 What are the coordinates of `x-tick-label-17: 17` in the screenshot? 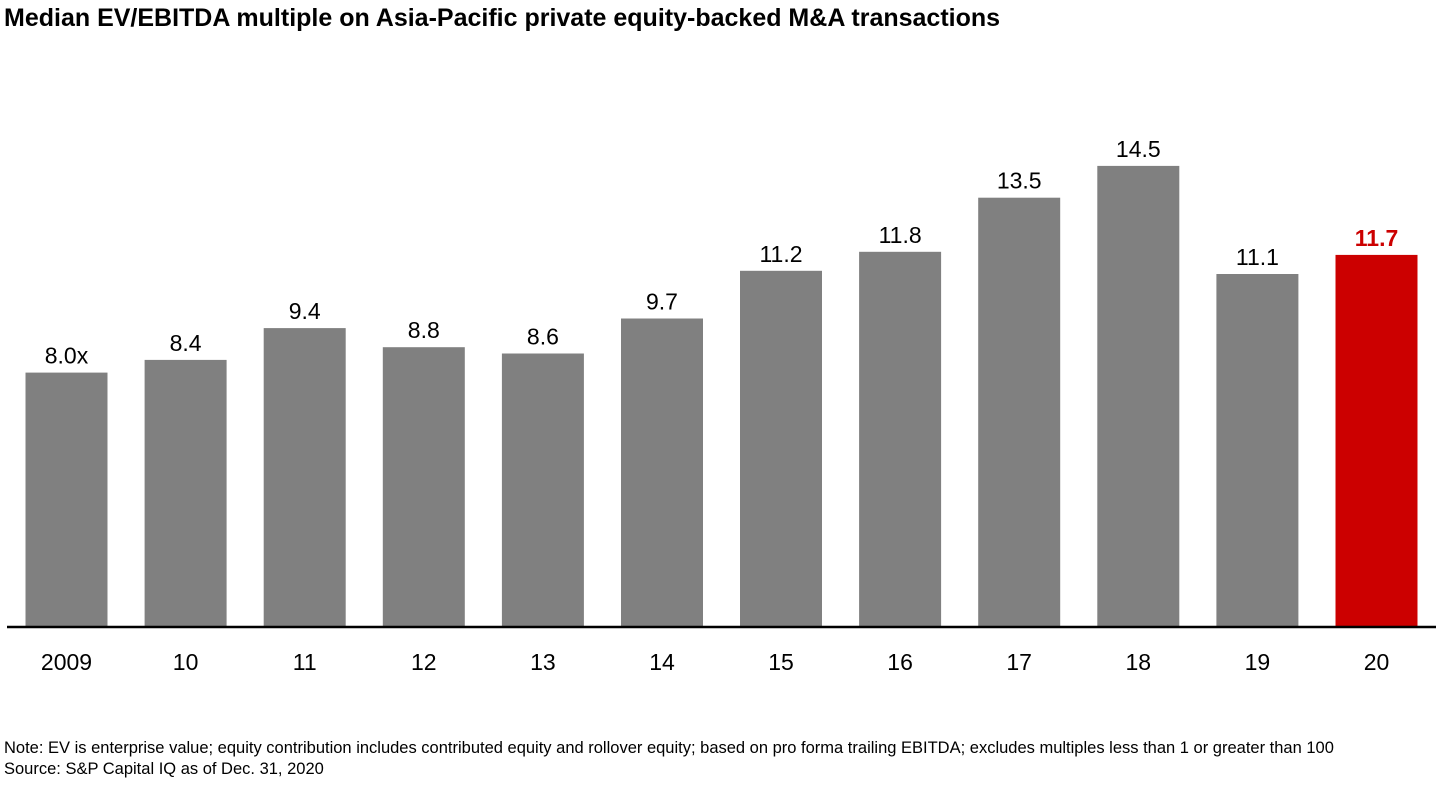 It's located at (1019, 662).